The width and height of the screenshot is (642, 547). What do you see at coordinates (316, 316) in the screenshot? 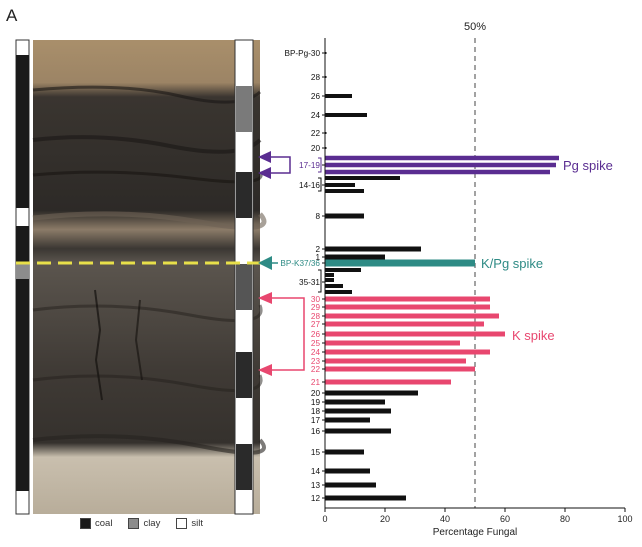
I see `sample-label-15: 28` at bounding box center [316, 316].